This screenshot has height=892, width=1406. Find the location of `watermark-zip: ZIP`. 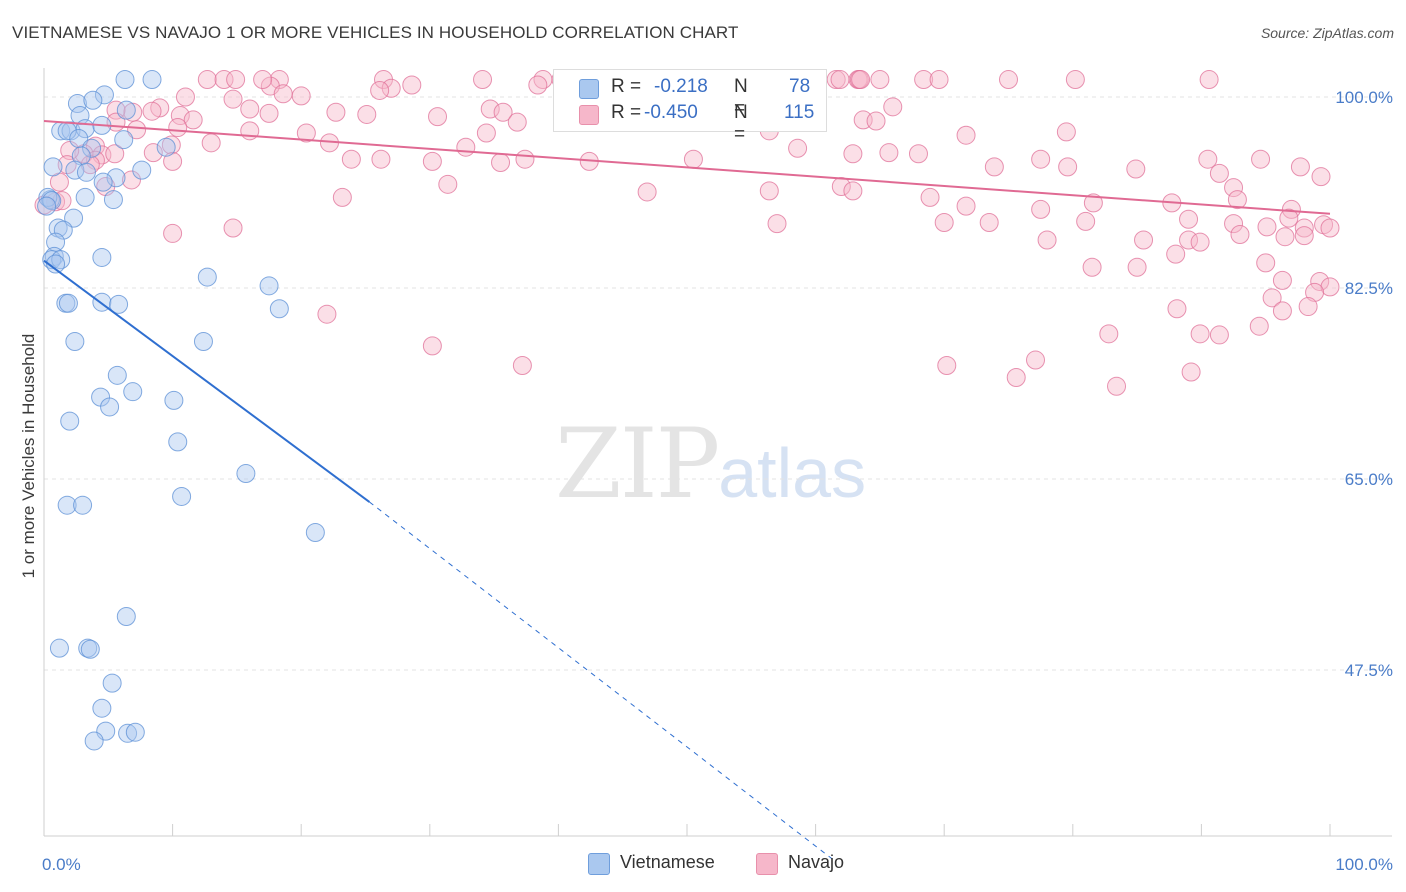

watermark-zip: ZIP is located at coordinates (637, 464).